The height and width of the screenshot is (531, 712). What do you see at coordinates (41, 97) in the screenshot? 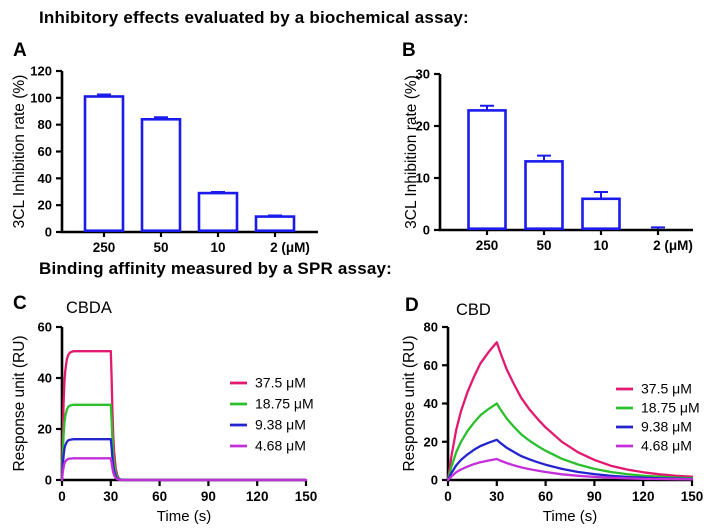
I see `y-tick-label: 100` at bounding box center [41, 97].